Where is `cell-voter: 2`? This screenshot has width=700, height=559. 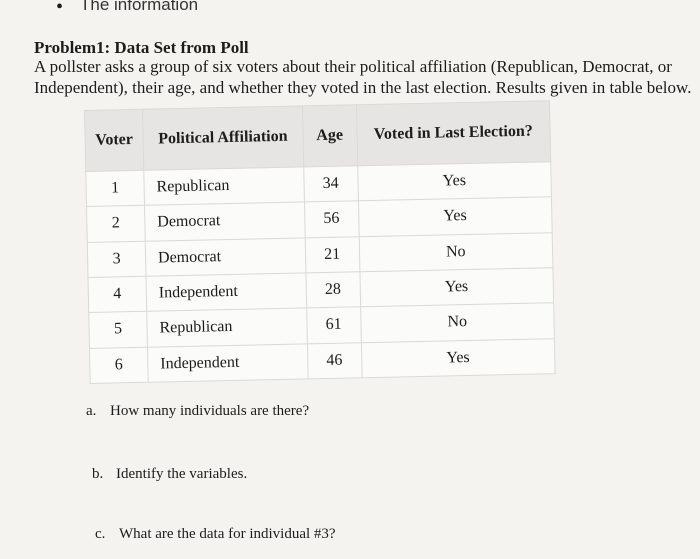 cell-voter: 2 is located at coordinates (116, 224).